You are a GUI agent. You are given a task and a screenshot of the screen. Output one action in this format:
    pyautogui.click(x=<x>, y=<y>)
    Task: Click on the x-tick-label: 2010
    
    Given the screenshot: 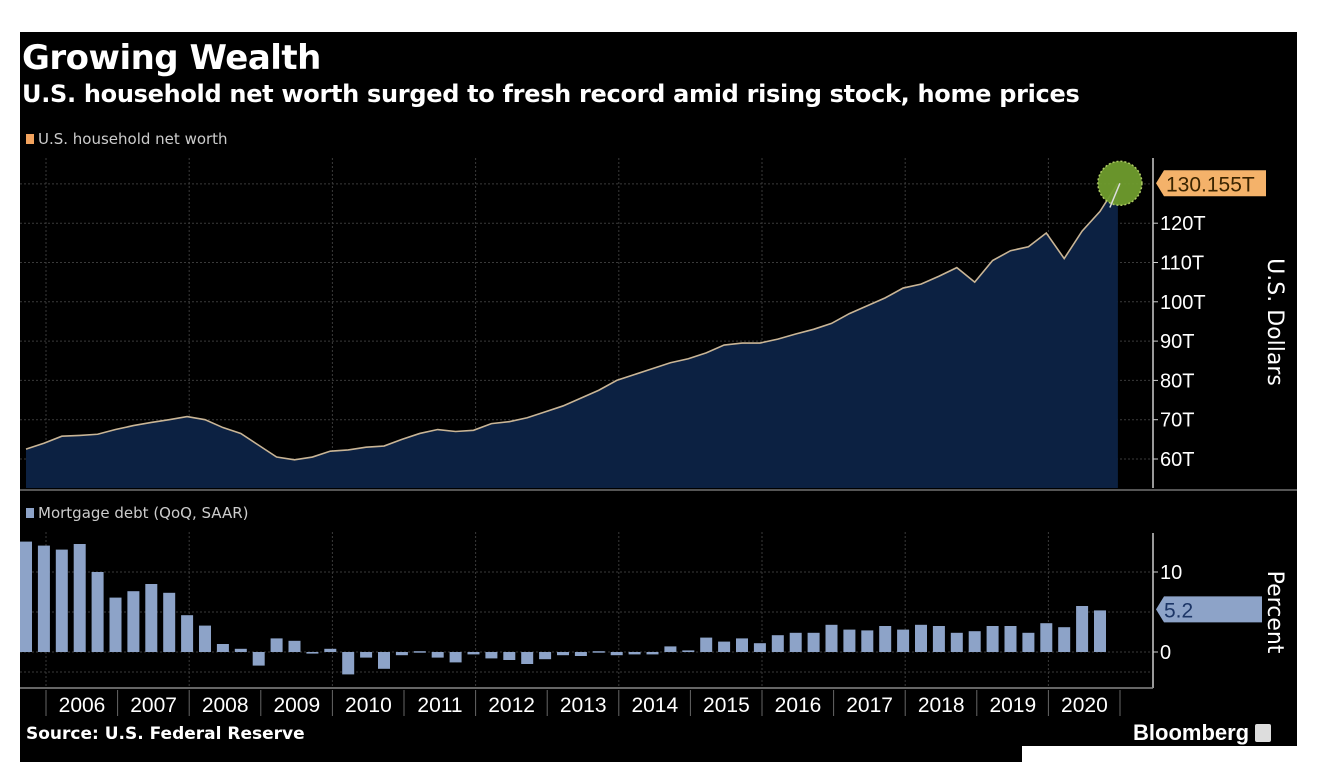 What is the action you would take?
    pyautogui.click(x=368, y=705)
    